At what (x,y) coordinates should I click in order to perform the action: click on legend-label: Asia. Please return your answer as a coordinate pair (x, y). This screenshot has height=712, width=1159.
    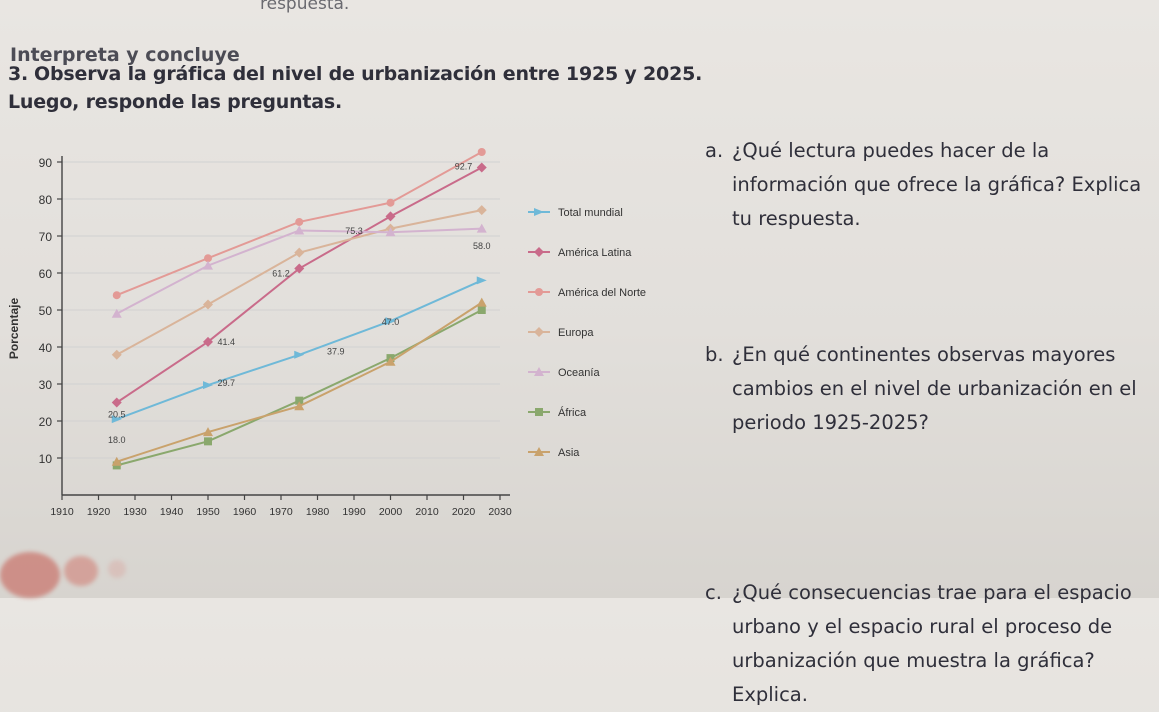
    Looking at the image, I should click on (569, 453).